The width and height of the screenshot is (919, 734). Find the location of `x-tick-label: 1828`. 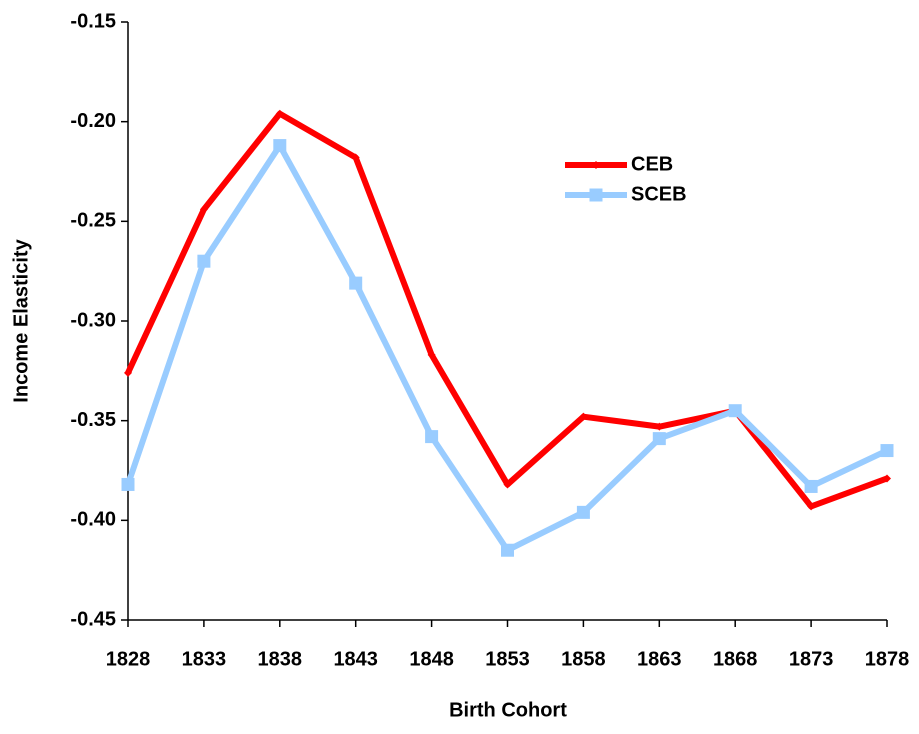

x-tick-label: 1828 is located at coordinates (128, 659).